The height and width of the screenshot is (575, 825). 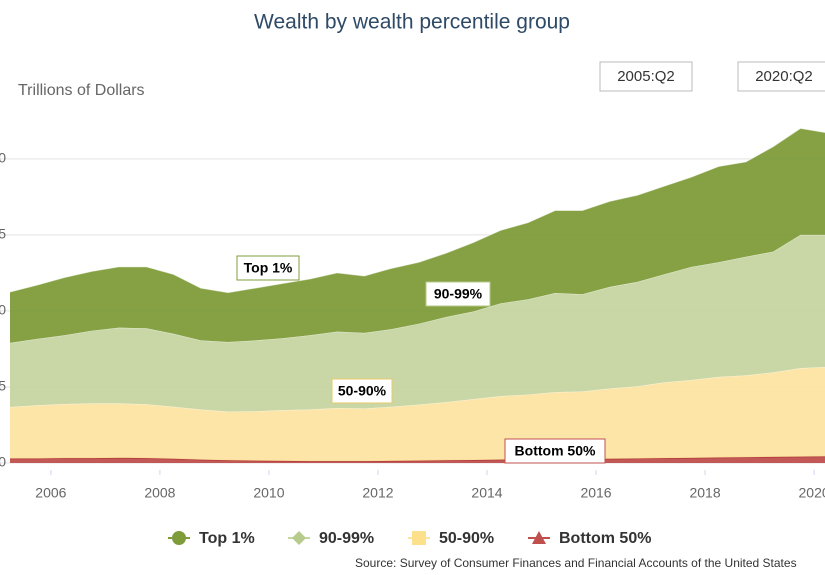 I want to click on x-tick-label: 2010, so click(x=268, y=493).